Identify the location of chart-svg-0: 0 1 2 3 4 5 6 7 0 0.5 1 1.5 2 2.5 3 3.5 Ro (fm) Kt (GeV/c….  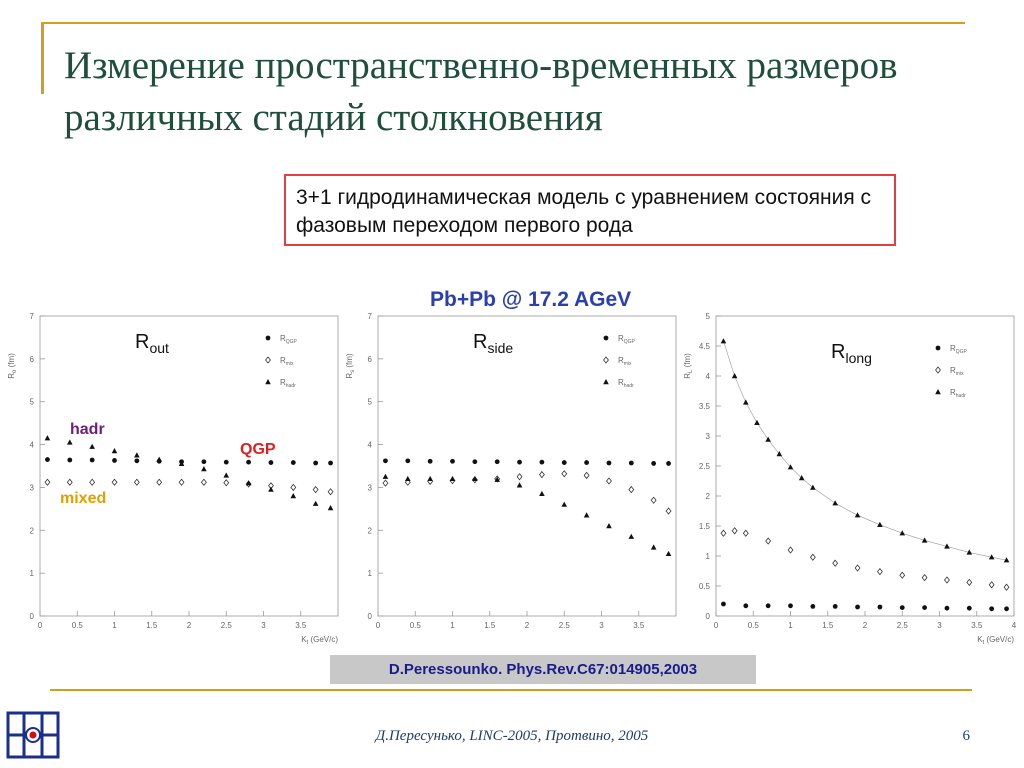
(173, 479).